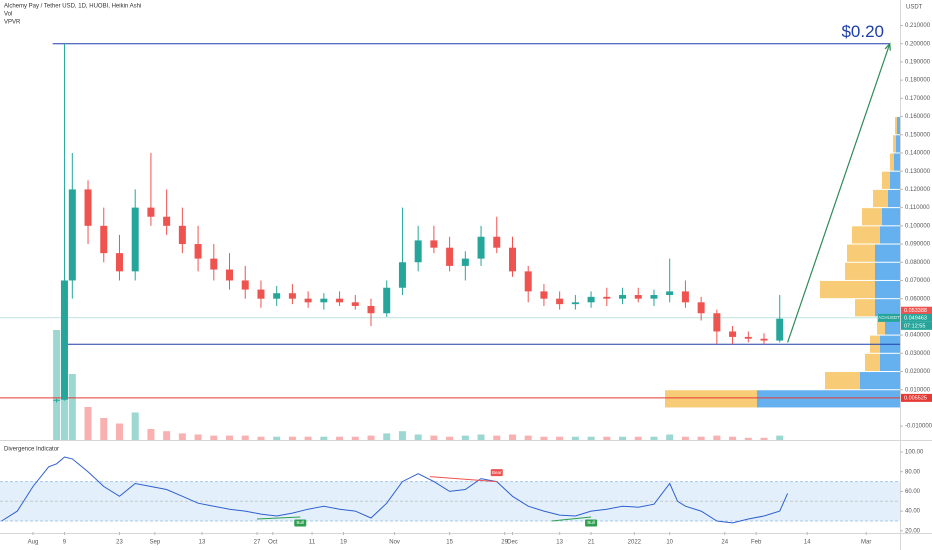 The image size is (932, 550). What do you see at coordinates (918, 26) in the screenshot?
I see `y-tick-label: 0.210000` at bounding box center [918, 26].